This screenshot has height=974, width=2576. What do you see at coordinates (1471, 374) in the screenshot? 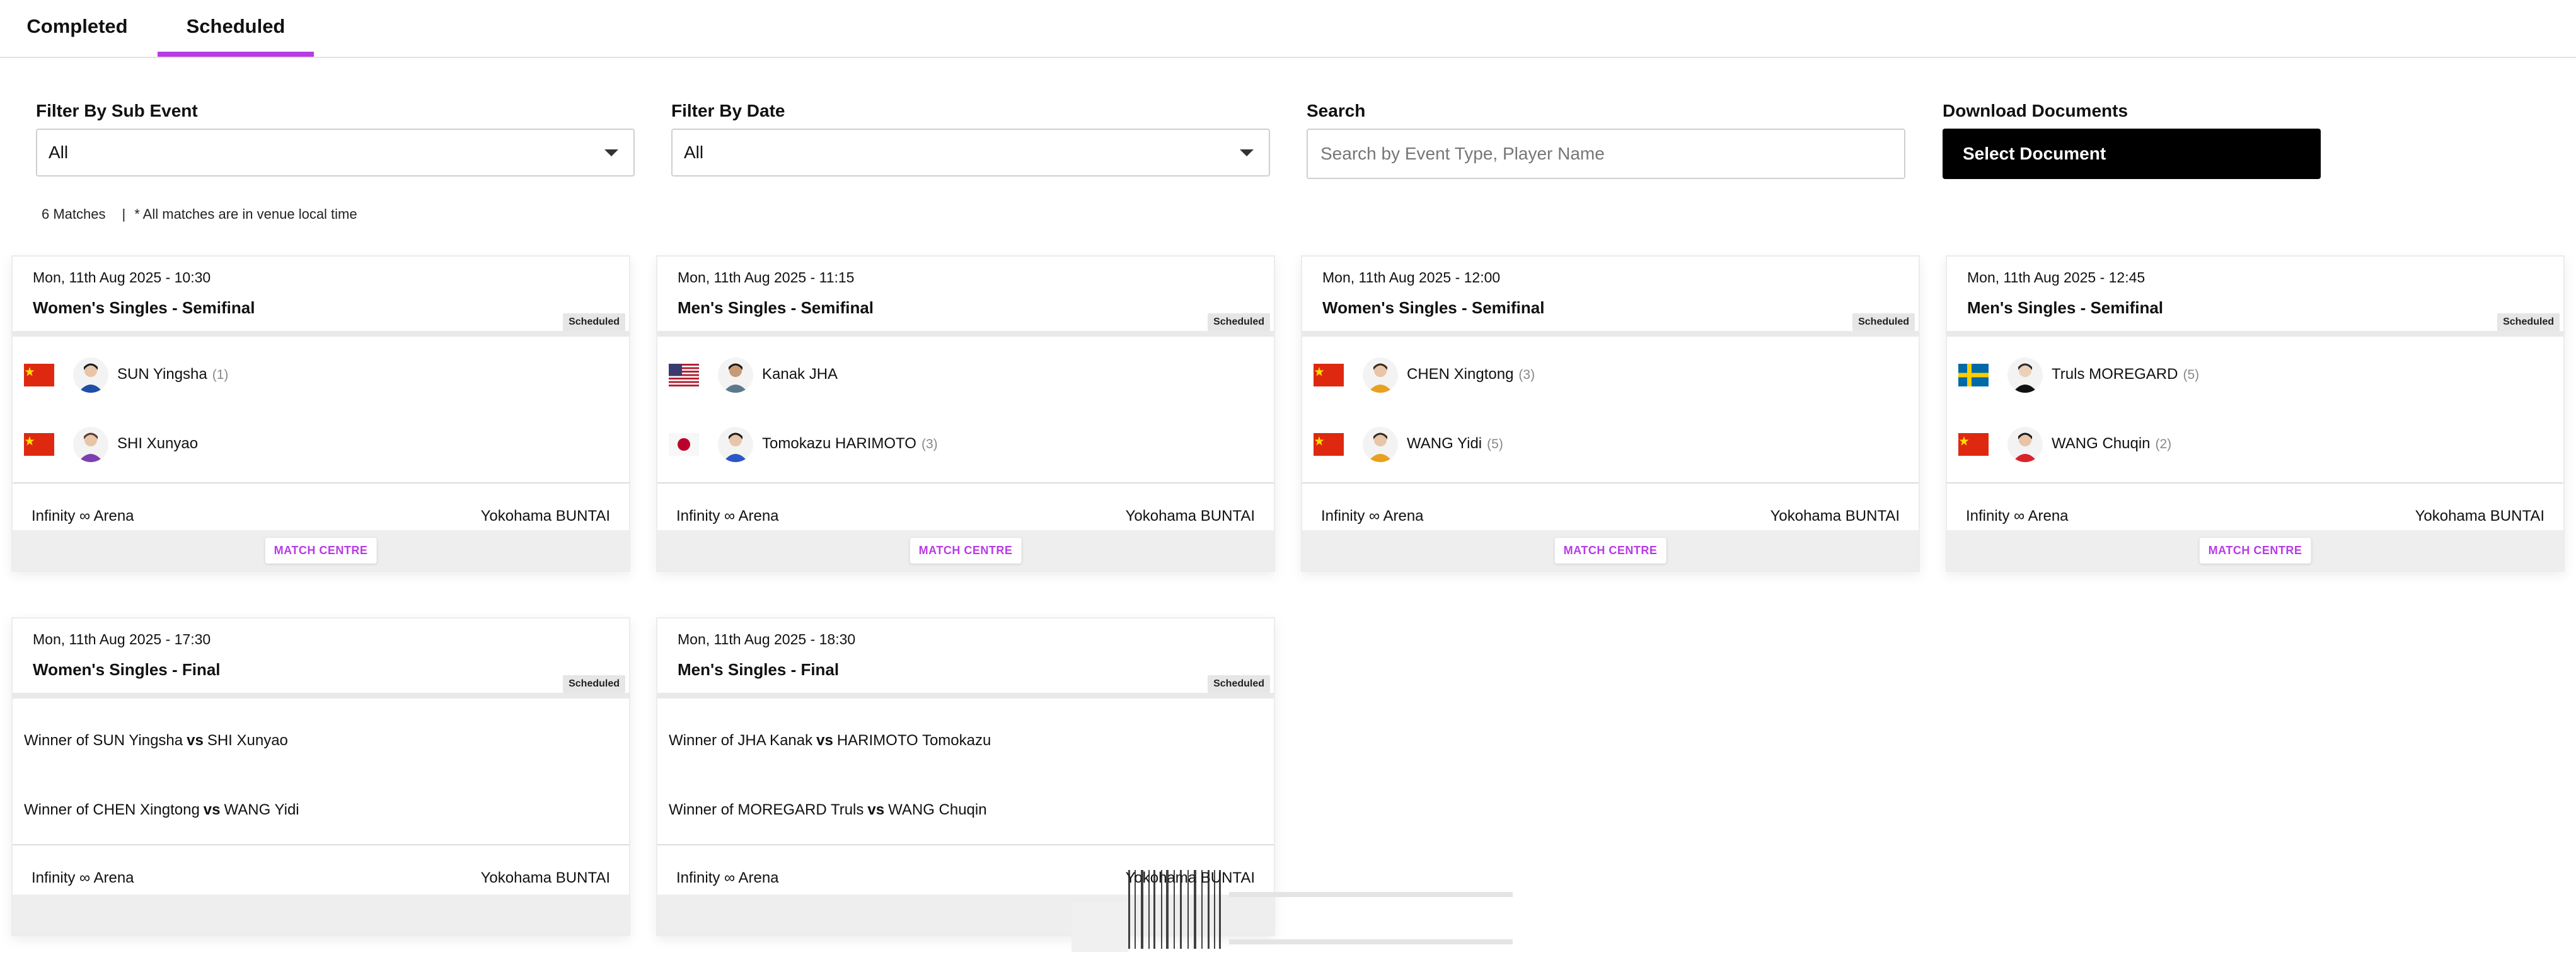
I see `player-name: CHEN Xingtong (3)` at bounding box center [1471, 374].